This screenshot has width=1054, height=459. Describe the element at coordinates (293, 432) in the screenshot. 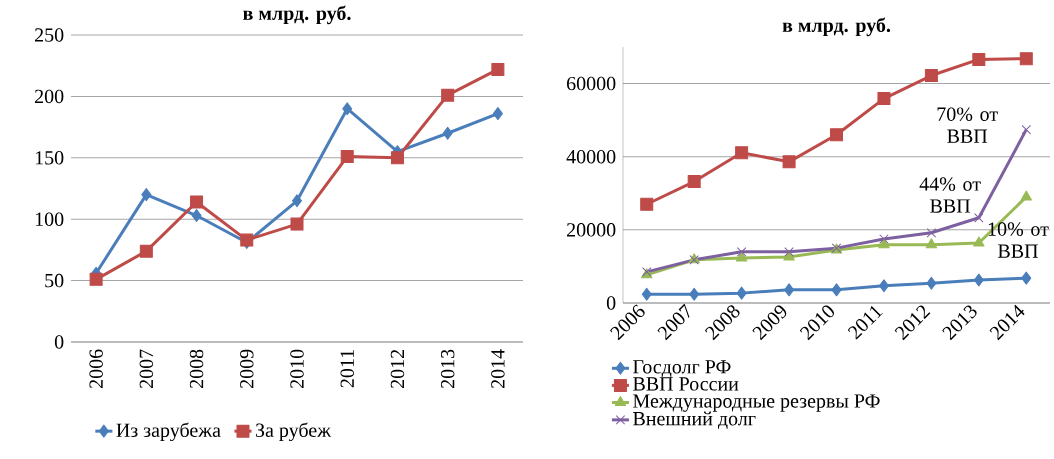

I see `legend-label: За рубеж` at that location.